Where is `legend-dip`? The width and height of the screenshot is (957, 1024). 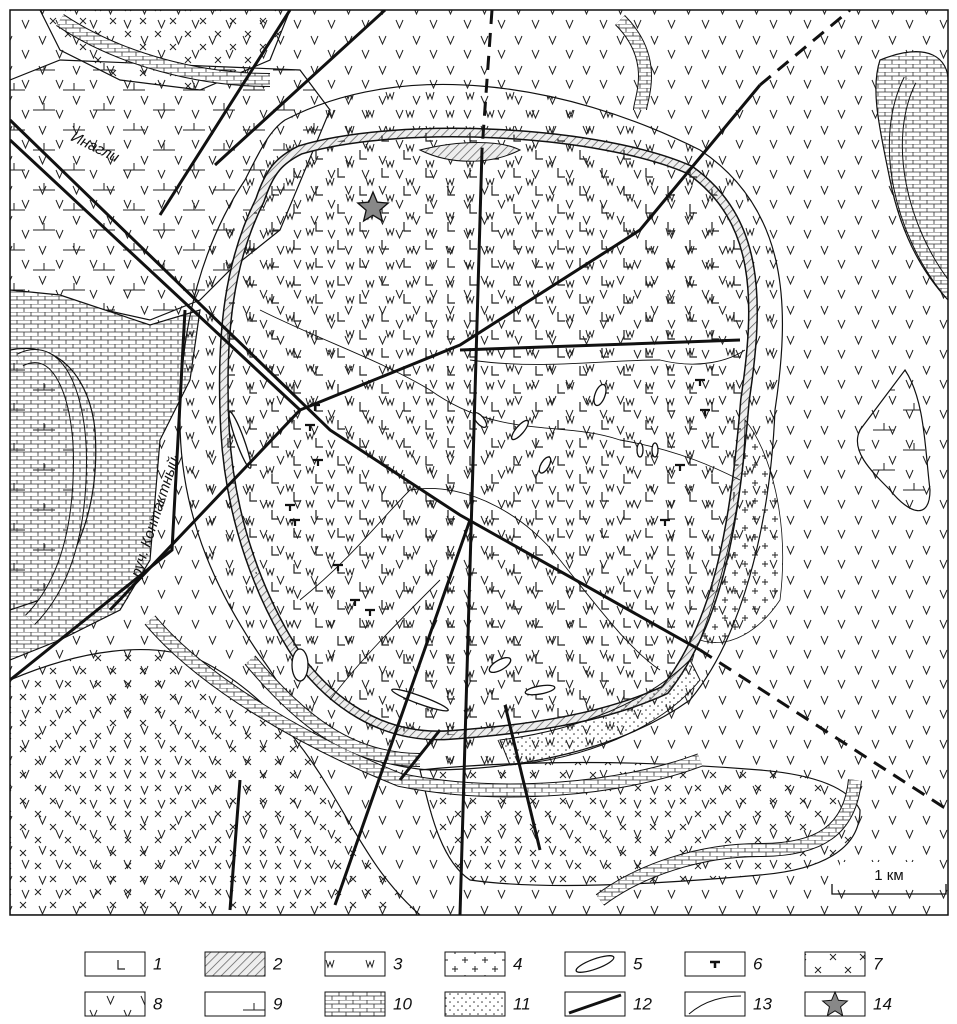 legend-dip is located at coordinates (715, 964).